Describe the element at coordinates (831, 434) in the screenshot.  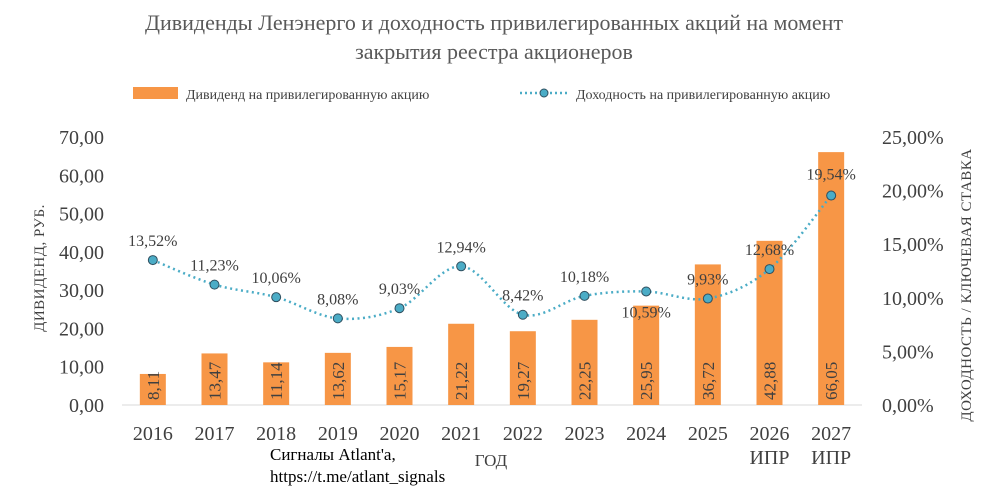
I see `x-tick-label: 2027` at that location.